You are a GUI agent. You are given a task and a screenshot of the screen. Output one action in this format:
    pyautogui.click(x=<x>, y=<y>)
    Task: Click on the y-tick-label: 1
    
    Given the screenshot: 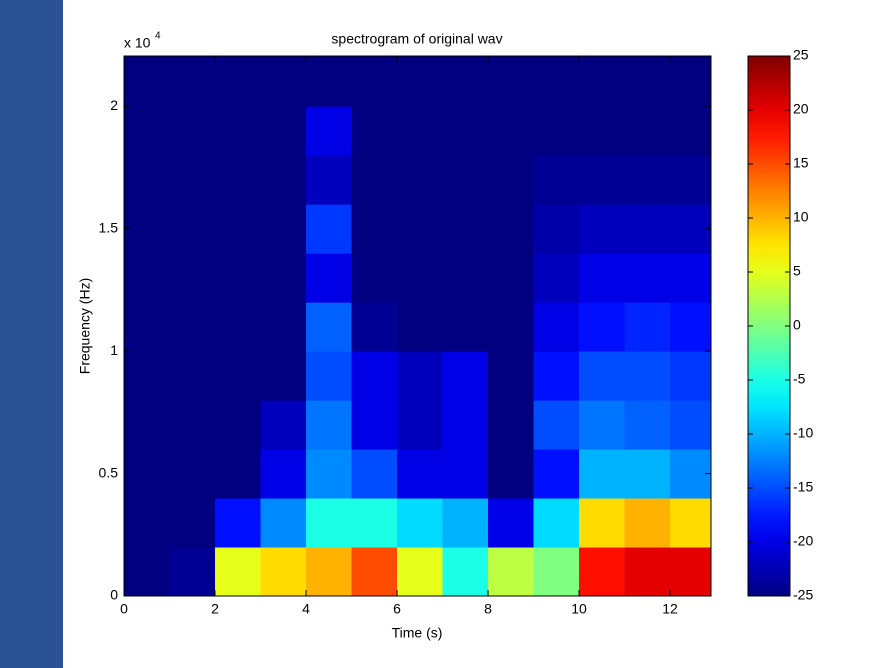 What is the action you would take?
    pyautogui.click(x=114, y=350)
    